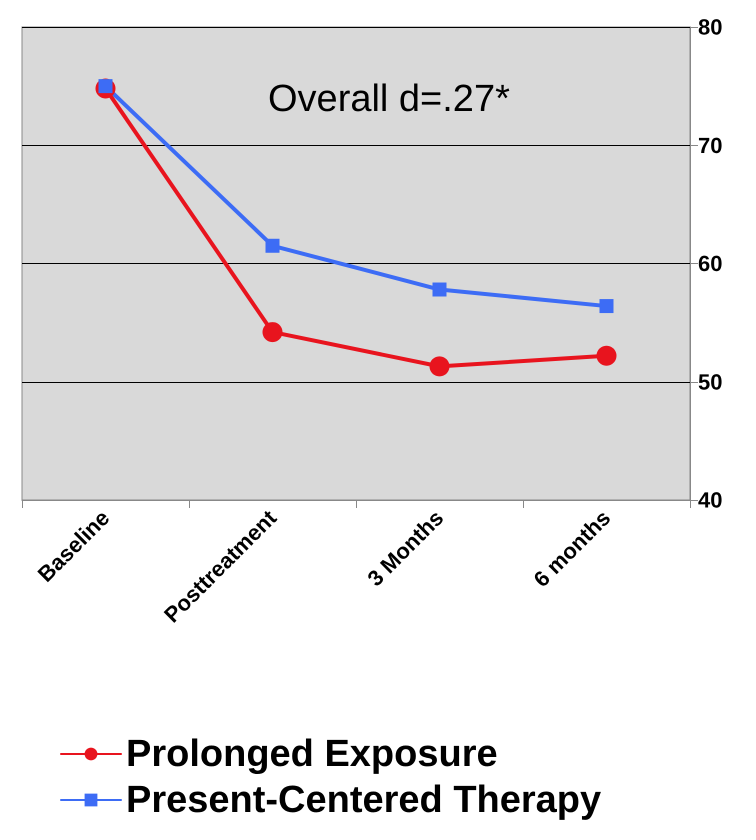 Image resolution: width=756 pixels, height=840 pixels. I want to click on y-tick-label: 60, so click(710, 263).